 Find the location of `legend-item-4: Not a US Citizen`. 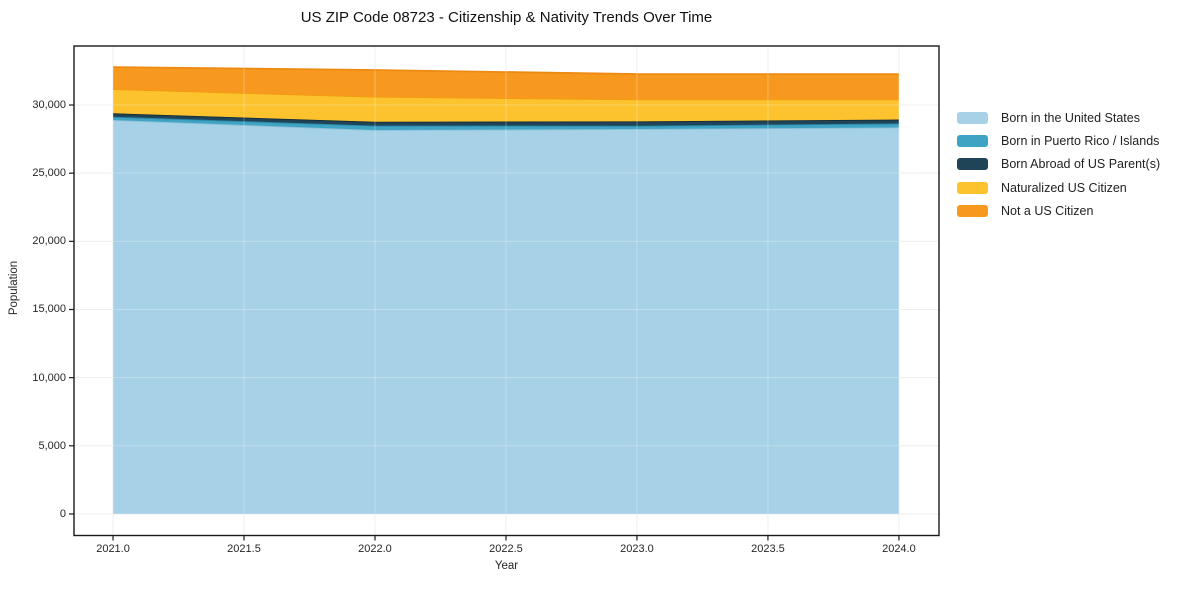

legend-item-4: Not a US Citizen is located at coordinates (1058, 211).